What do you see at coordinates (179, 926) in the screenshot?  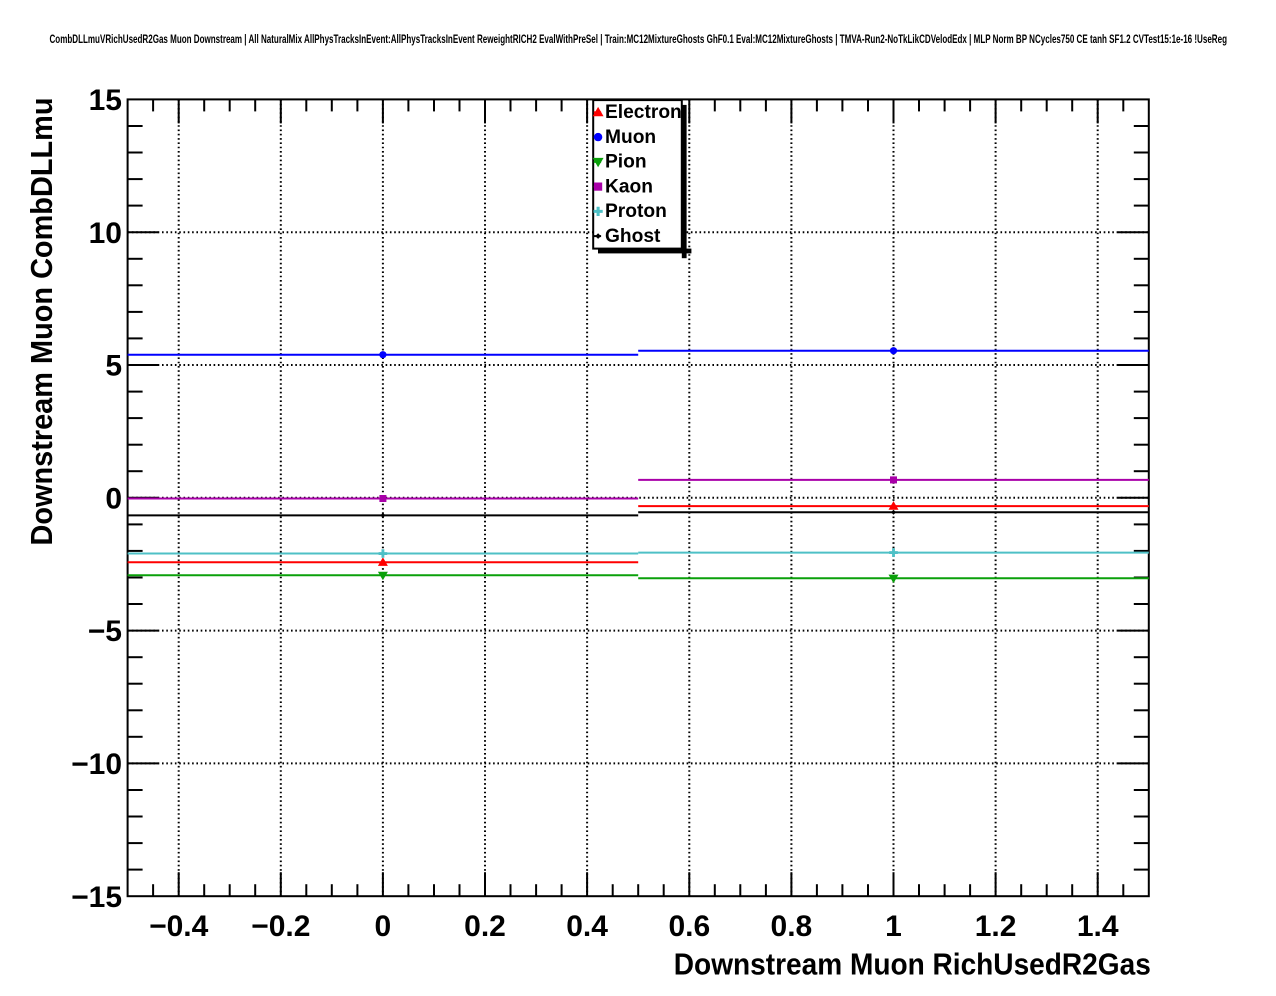 I see `svg-text: −0.4` at bounding box center [179, 926].